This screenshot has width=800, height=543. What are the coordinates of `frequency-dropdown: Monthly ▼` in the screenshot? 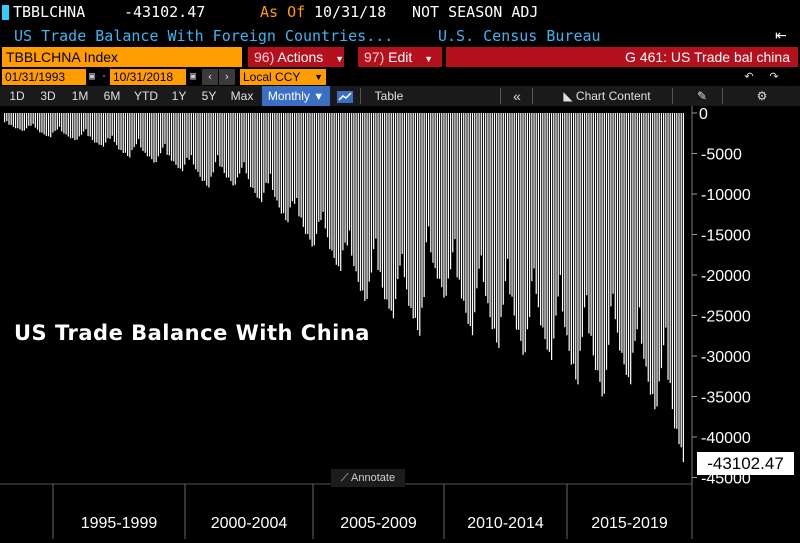 It's located at (296, 96).